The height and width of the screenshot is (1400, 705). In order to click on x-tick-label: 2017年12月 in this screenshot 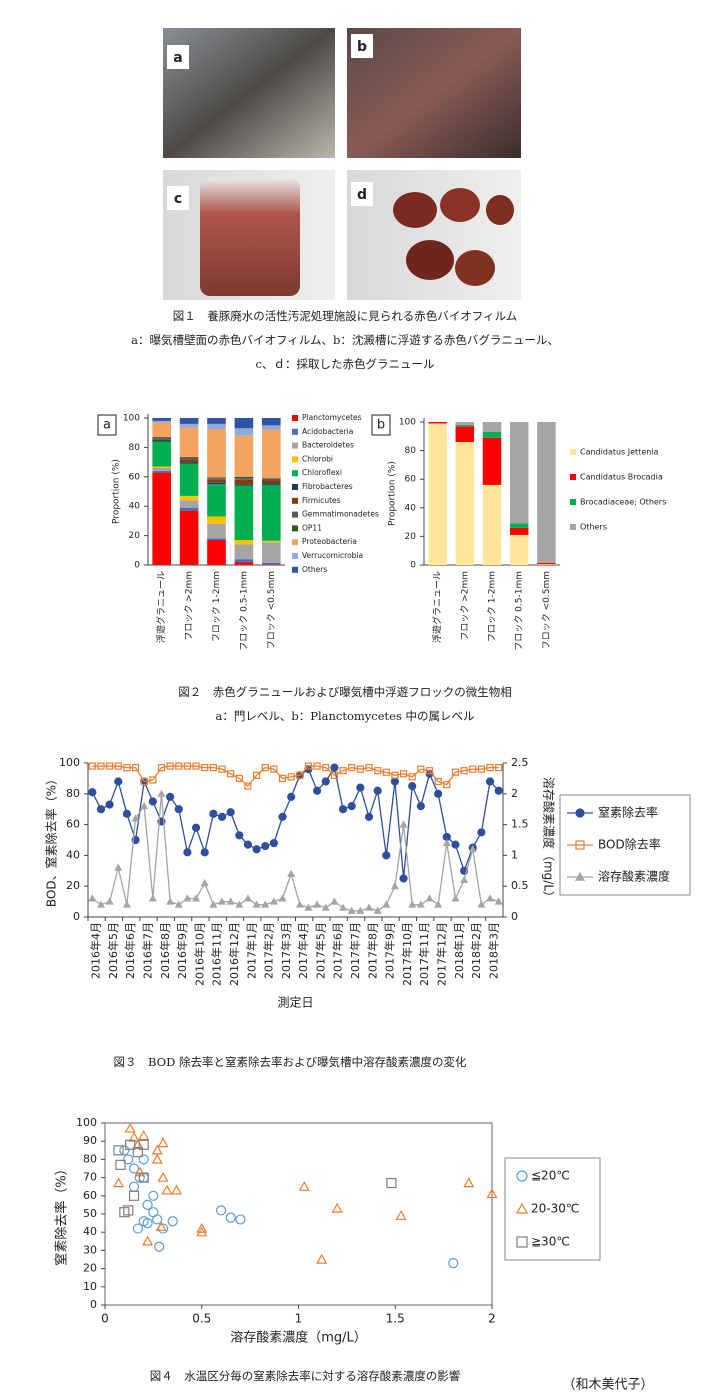, I will do `click(441, 954)`.